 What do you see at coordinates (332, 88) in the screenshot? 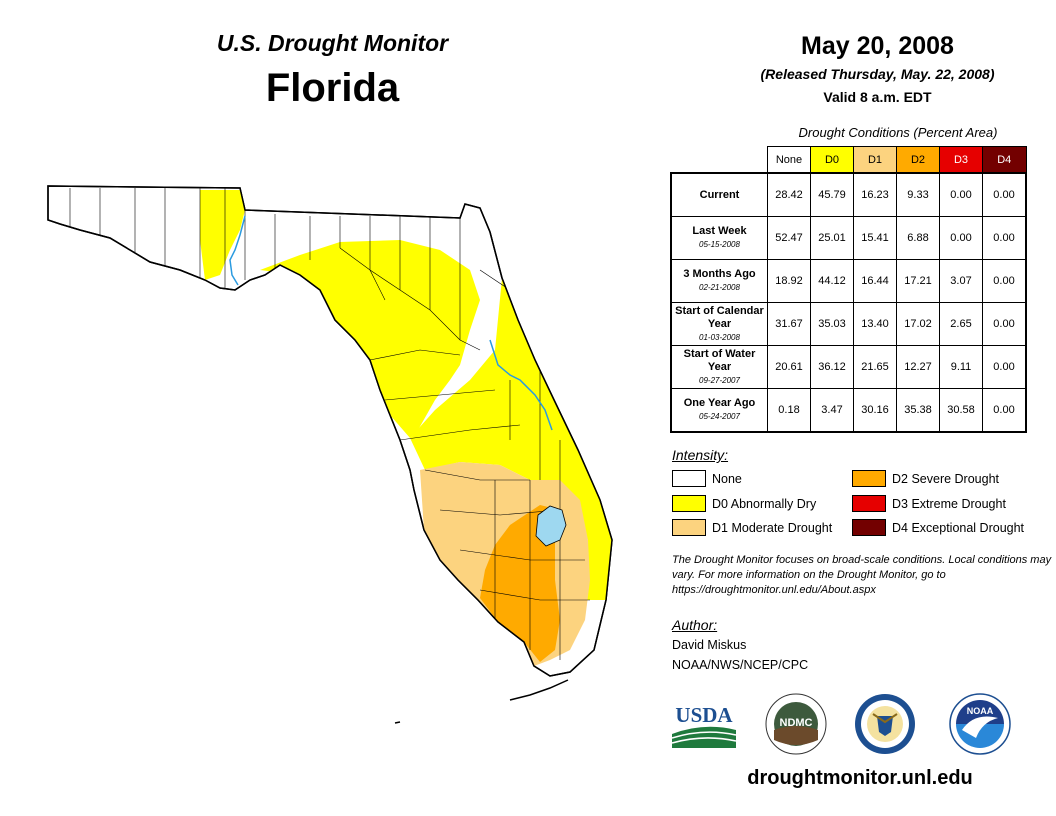
I see `map-title: Florida` at bounding box center [332, 88].